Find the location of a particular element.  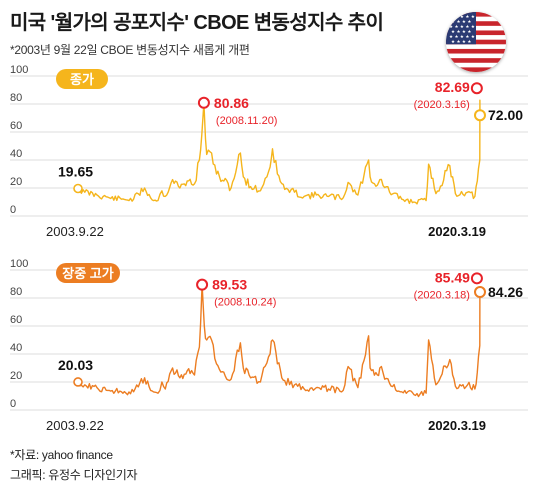

graphic-credit: 그래픽: 유정수 디자인기자 is located at coordinates (74, 475).